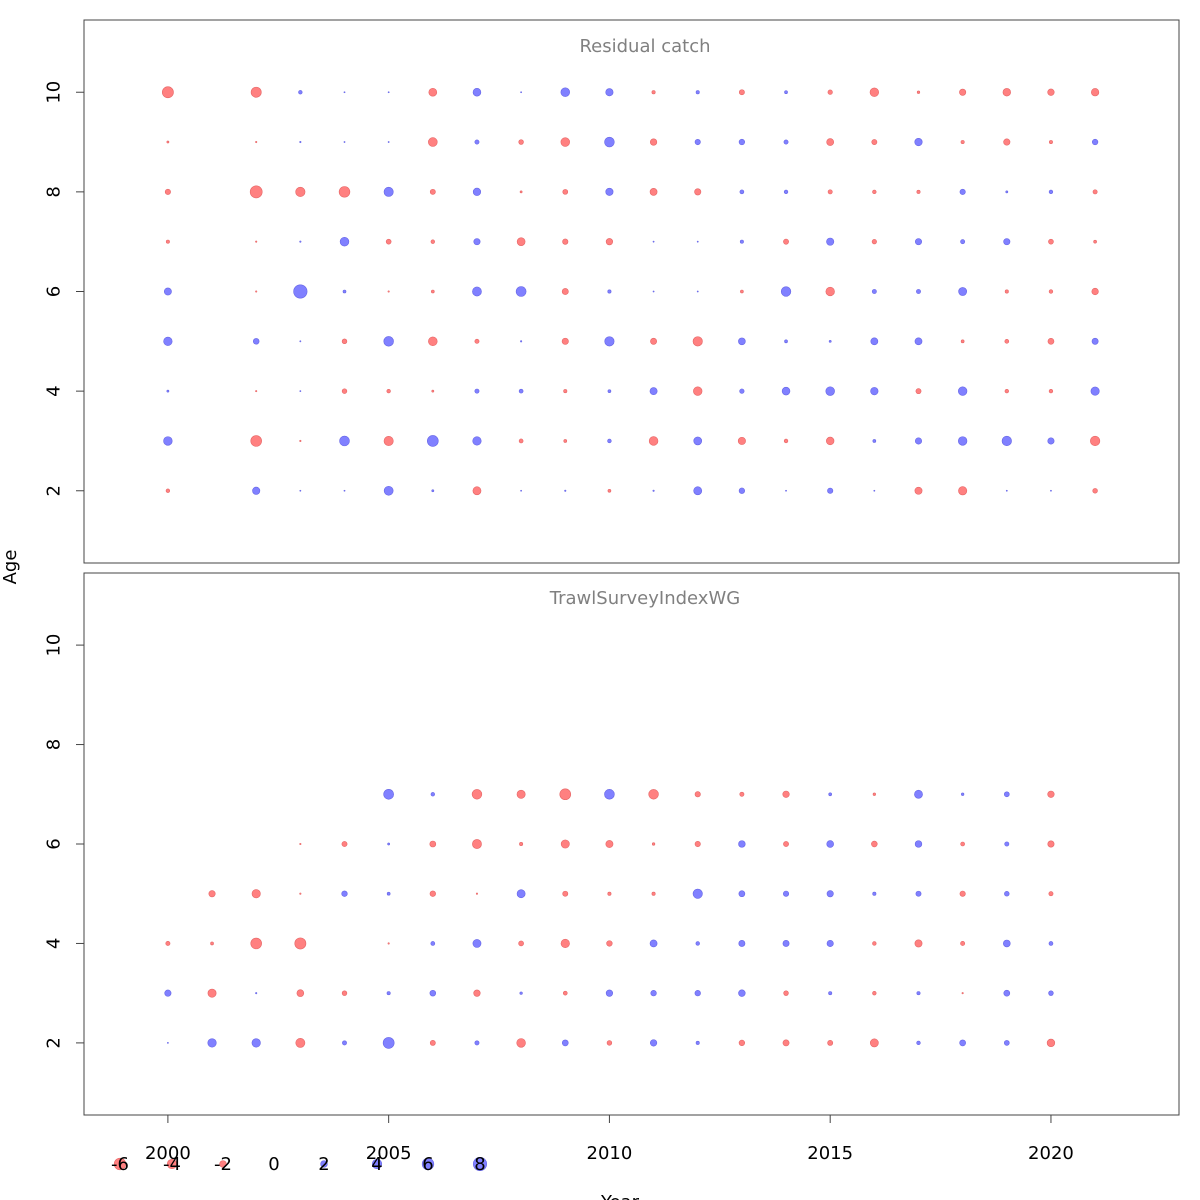 This screenshot has width=1200, height=1200. What do you see at coordinates (479, 1164) in the screenshot?
I see `legend-label: 8` at bounding box center [479, 1164].